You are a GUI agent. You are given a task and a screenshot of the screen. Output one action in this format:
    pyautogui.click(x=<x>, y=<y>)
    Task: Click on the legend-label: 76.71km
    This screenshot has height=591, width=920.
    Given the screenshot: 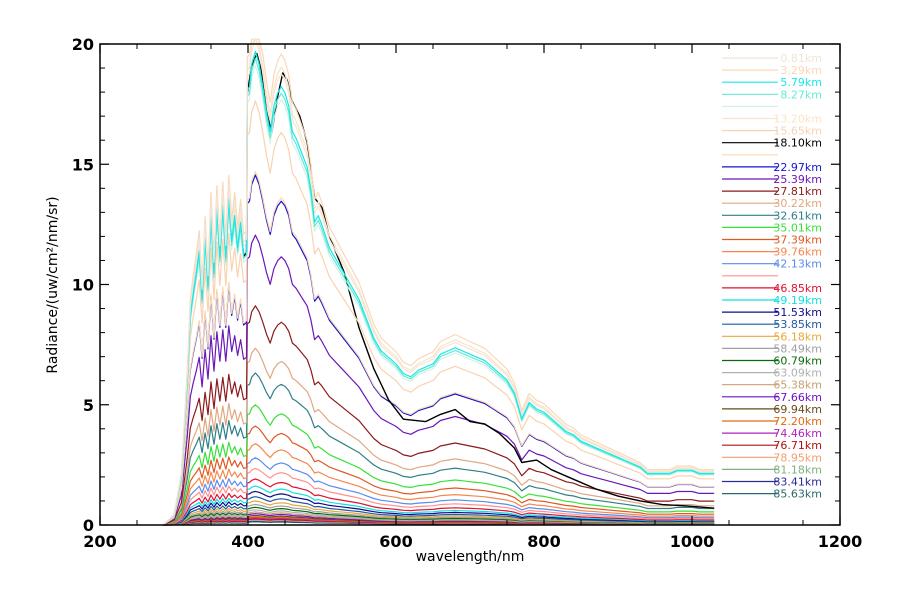 What is the action you would take?
    pyautogui.click(x=797, y=445)
    